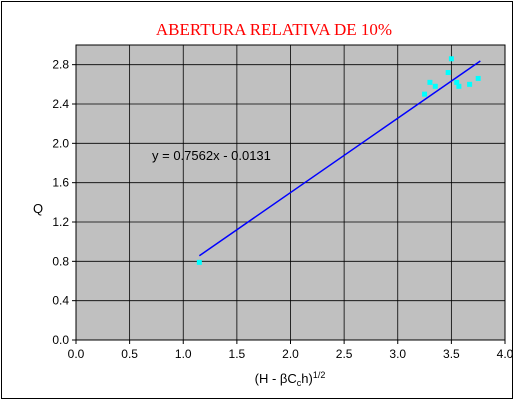 The height and width of the screenshot is (402, 516). I want to click on x-tick-label: 4.0, so click(505, 354).